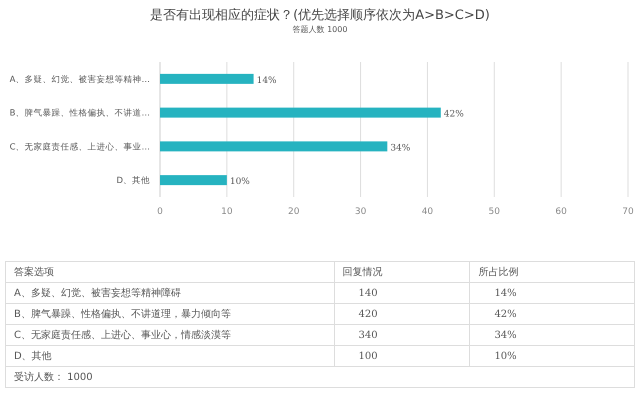 This screenshot has width=640, height=398. What do you see at coordinates (160, 212) in the screenshot?
I see `x-tick-label: 0` at bounding box center [160, 212].